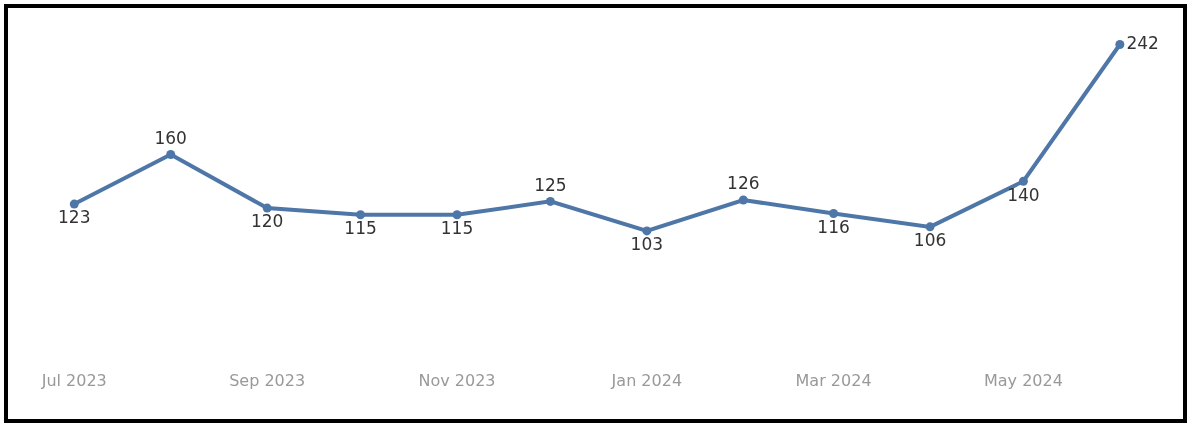 The width and height of the screenshot is (1191, 427). What do you see at coordinates (267, 380) in the screenshot?
I see `x-tick-label: Sep 2023` at bounding box center [267, 380].